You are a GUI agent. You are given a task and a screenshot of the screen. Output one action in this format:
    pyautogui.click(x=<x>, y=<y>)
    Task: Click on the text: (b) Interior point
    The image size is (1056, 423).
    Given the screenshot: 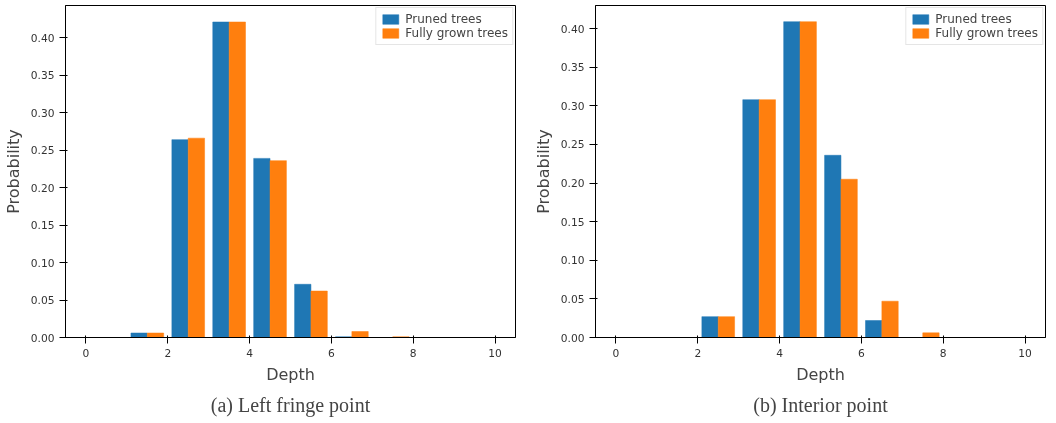 What is the action you would take?
    pyautogui.click(x=821, y=405)
    